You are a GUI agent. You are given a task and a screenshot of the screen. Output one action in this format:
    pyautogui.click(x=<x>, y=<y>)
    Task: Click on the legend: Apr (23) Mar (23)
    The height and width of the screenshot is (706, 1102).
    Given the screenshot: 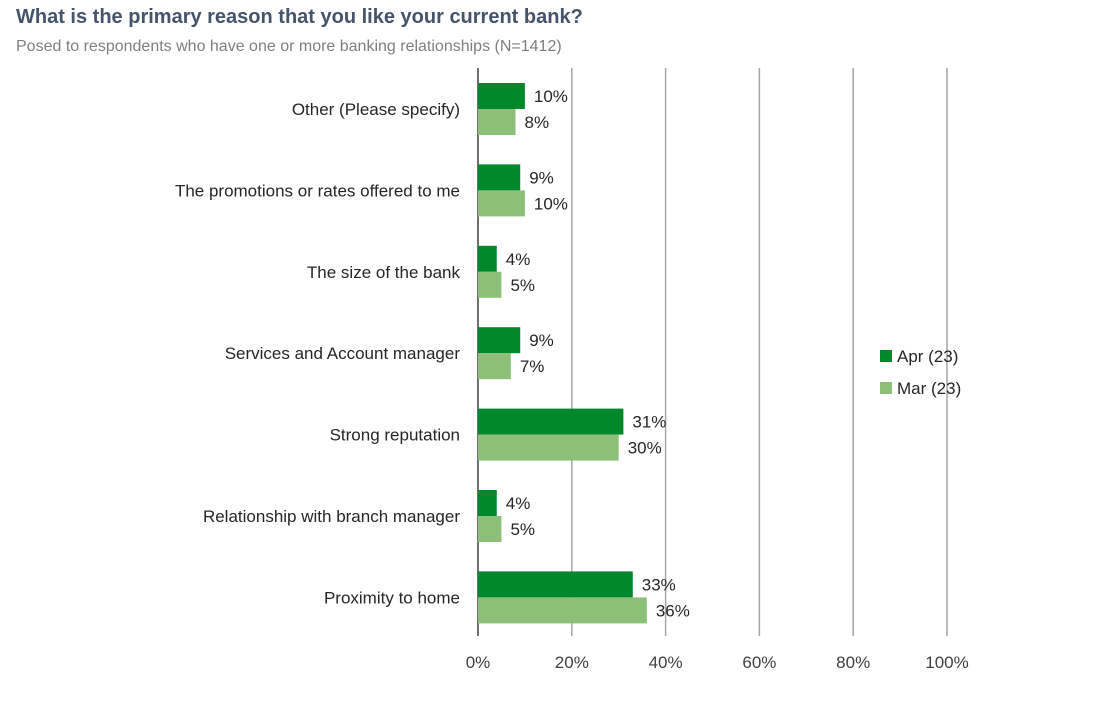 What is the action you would take?
    pyautogui.click(x=920, y=372)
    